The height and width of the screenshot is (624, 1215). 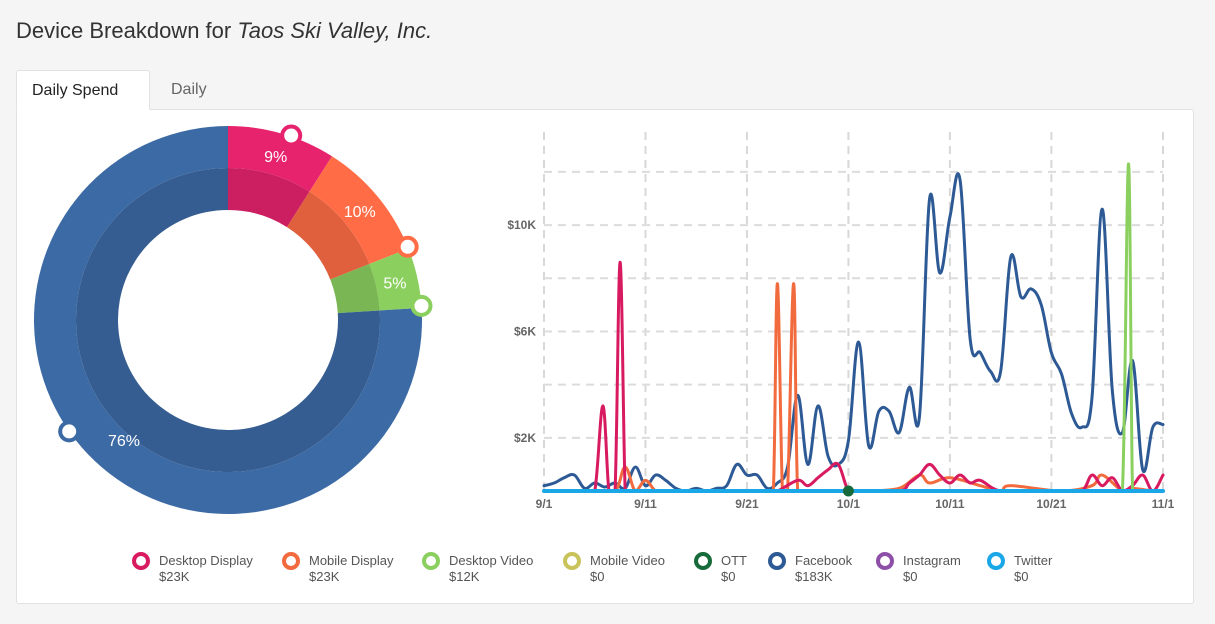 I want to click on donut-slice-inner-desktop-video, so click(x=355, y=289).